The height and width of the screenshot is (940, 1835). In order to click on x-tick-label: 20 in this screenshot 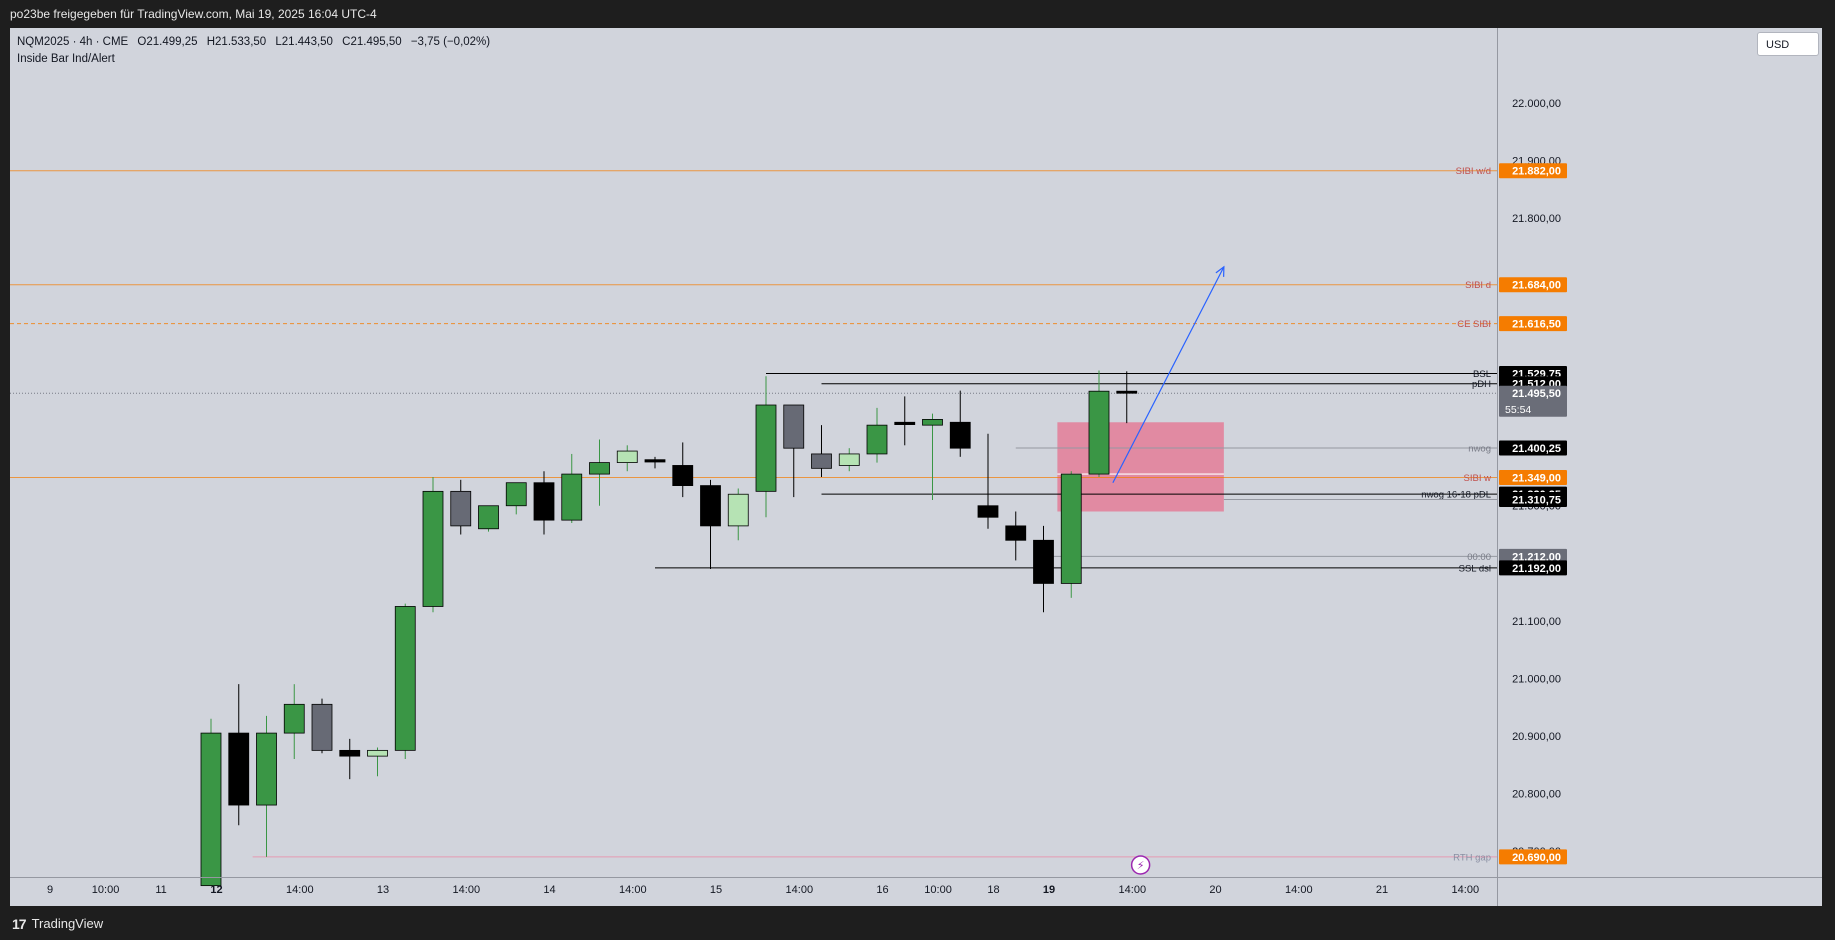, I will do `click(1215, 890)`.